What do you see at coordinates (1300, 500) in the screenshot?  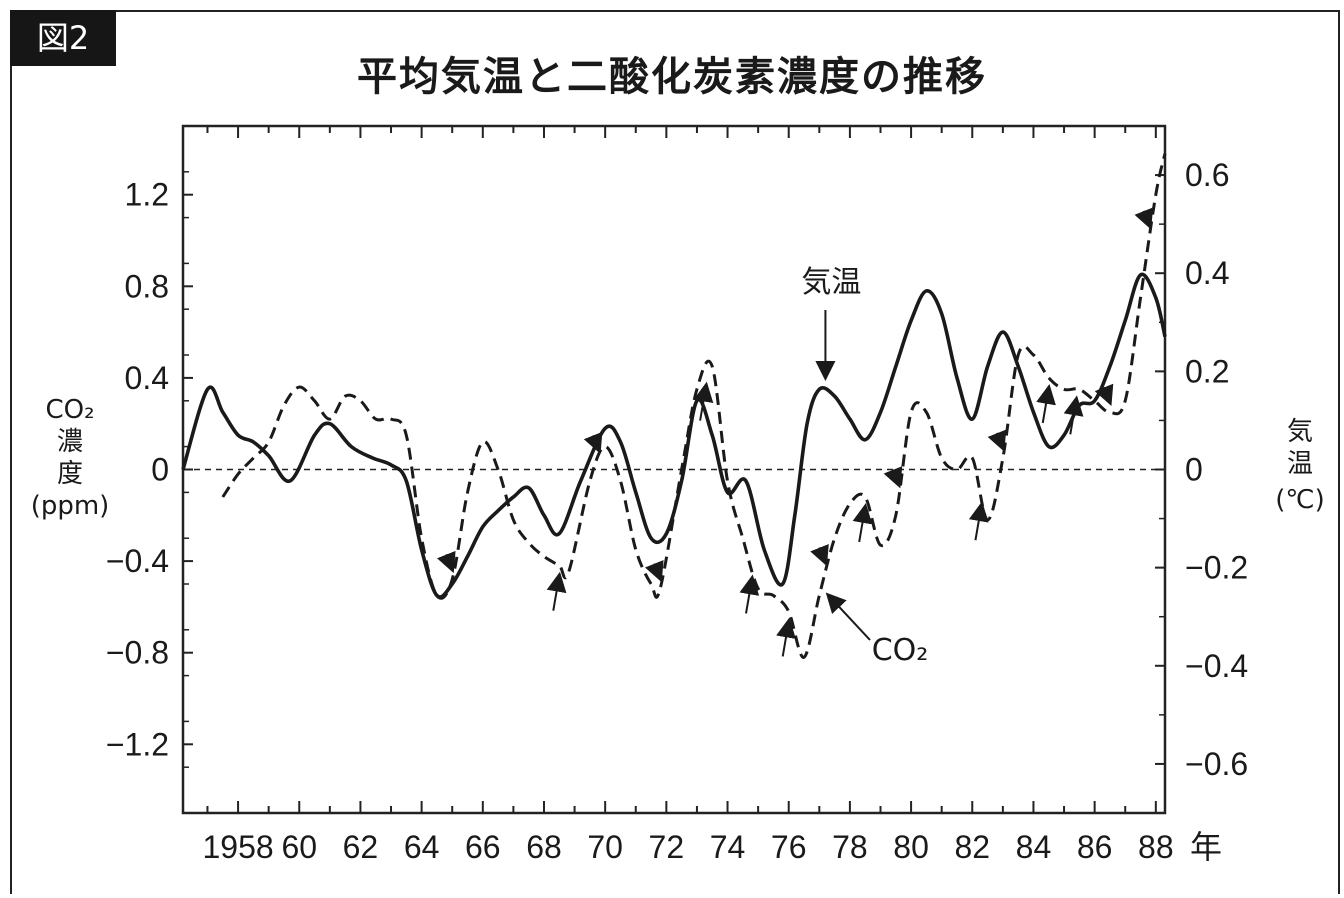 I see `right-axis-label-line-3: (℃)` at bounding box center [1300, 500].